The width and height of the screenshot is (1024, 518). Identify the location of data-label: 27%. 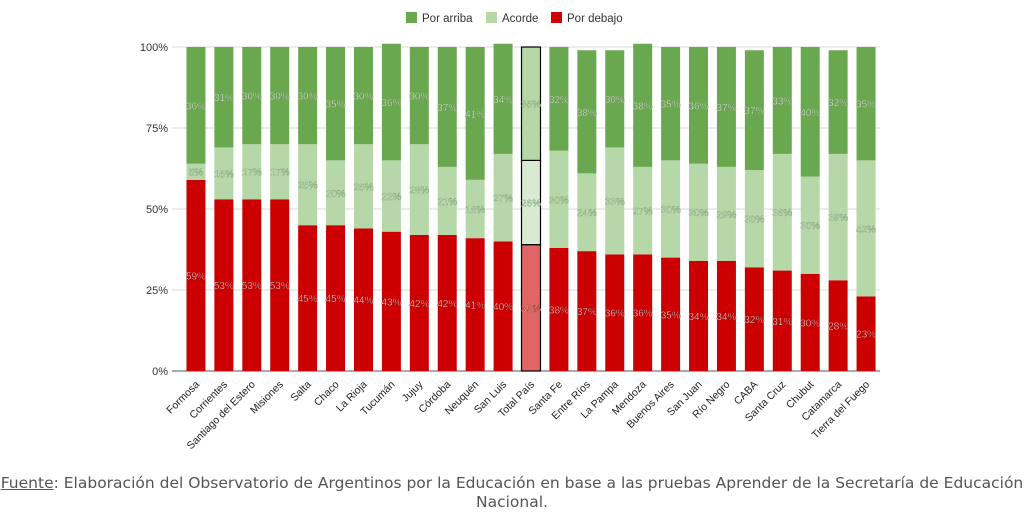
(503, 199).